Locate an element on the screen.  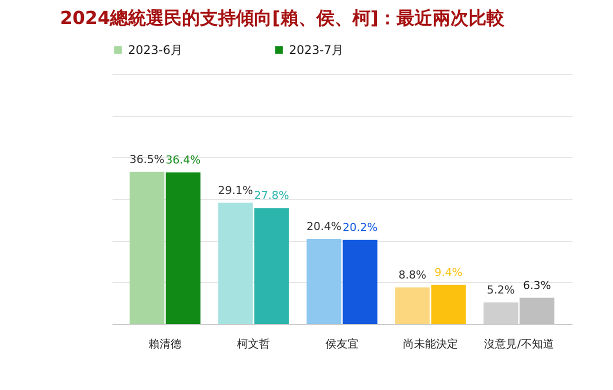
chart-title: 2024總統選民的支持傾向[賴、侯、柯]：最近兩次比較 is located at coordinates (283, 18).